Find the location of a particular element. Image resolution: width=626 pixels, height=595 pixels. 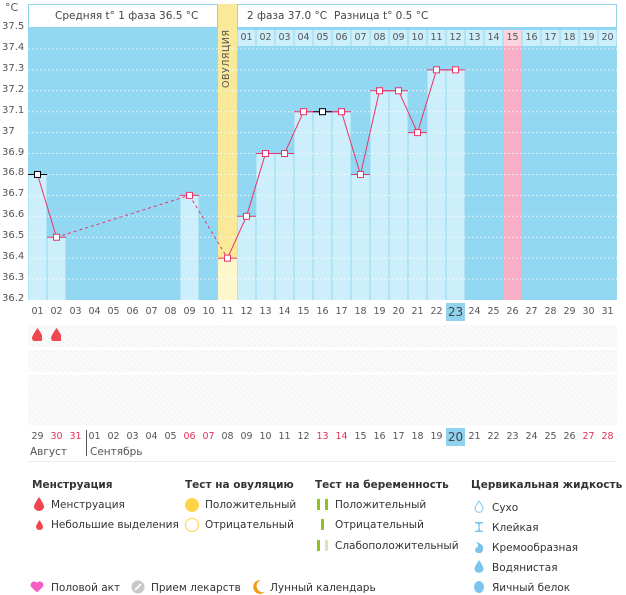

cycle-day-label: 06 is located at coordinates (132, 311).